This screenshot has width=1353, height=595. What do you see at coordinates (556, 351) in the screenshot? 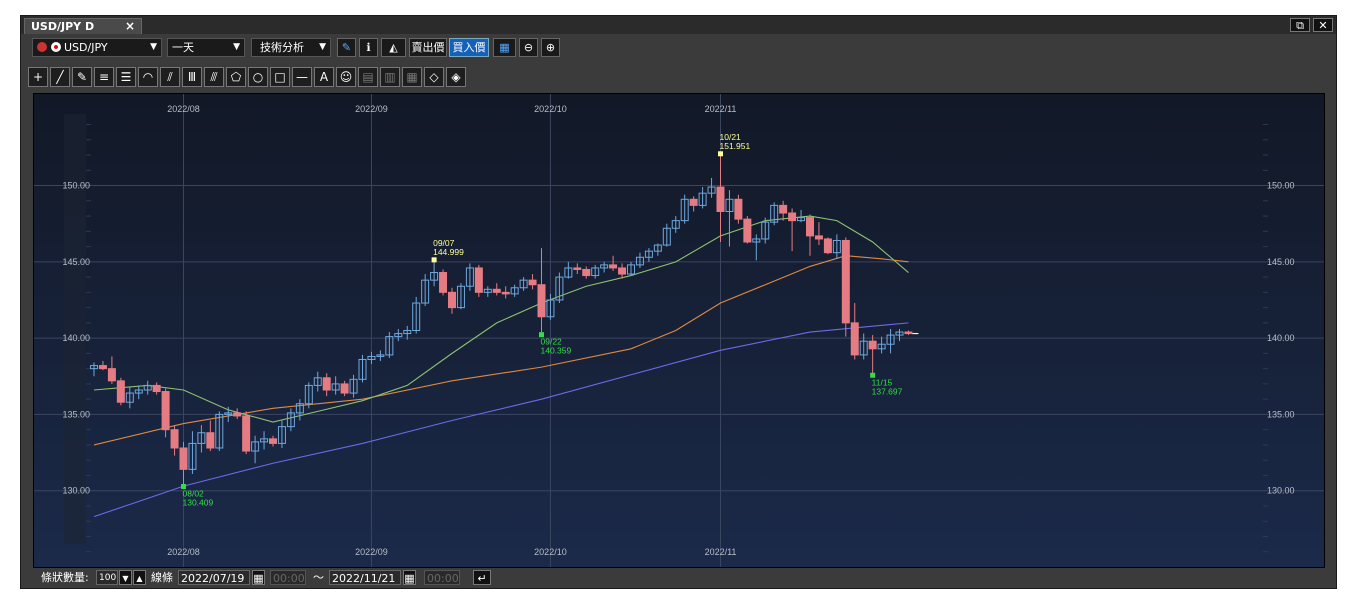
I see `annotation-value: 140.359` at bounding box center [556, 351].